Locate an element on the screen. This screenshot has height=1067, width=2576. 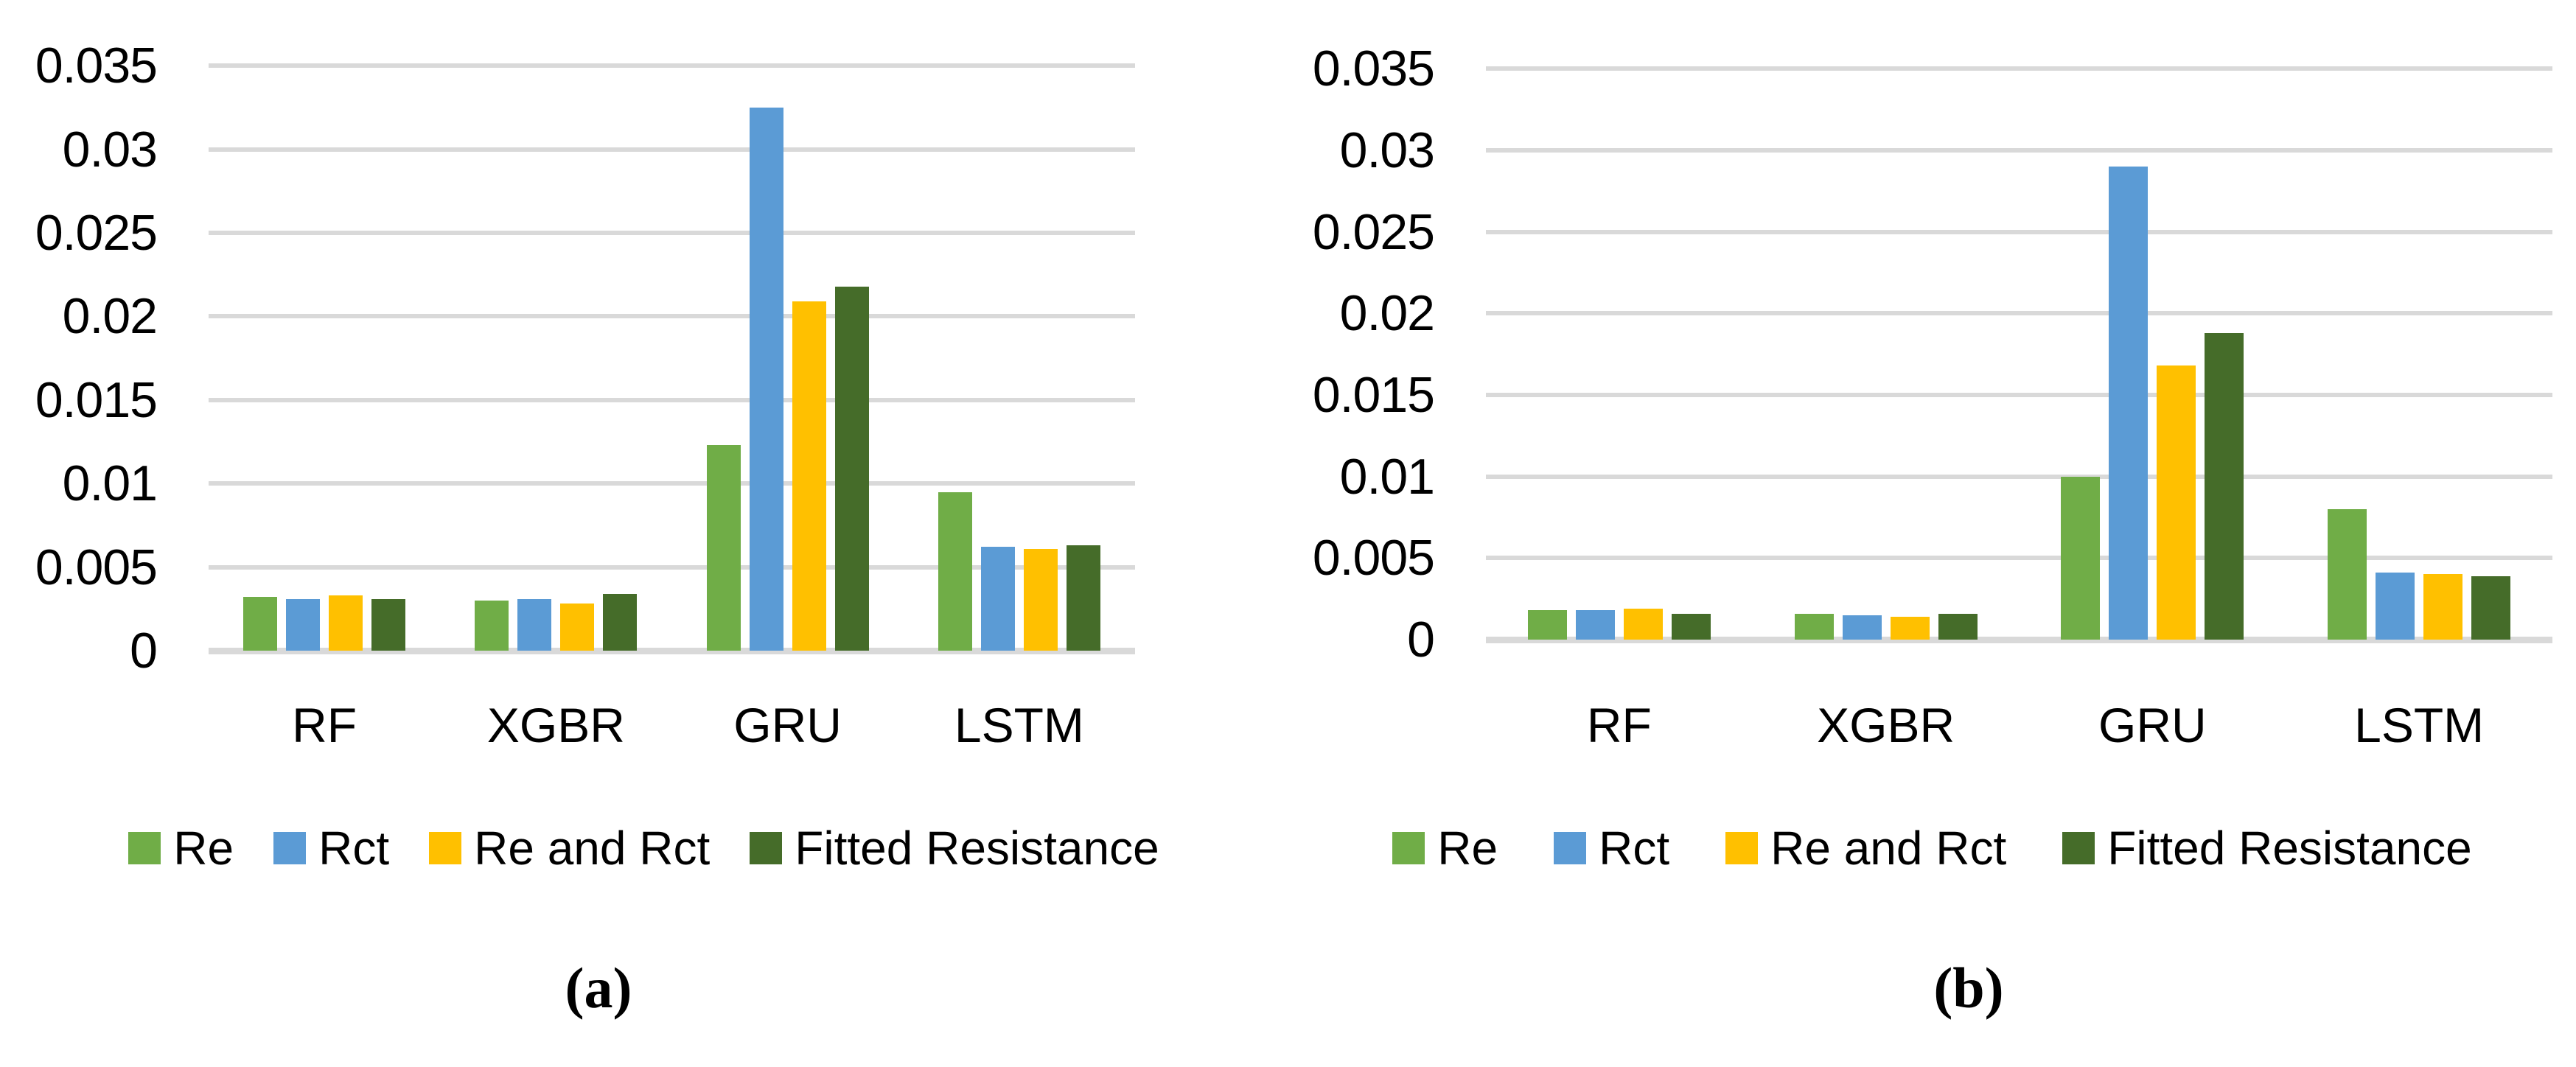
chart-a-legend: Re Rct Re and Rct Fitted Resistance is located at coordinates (644, 848).